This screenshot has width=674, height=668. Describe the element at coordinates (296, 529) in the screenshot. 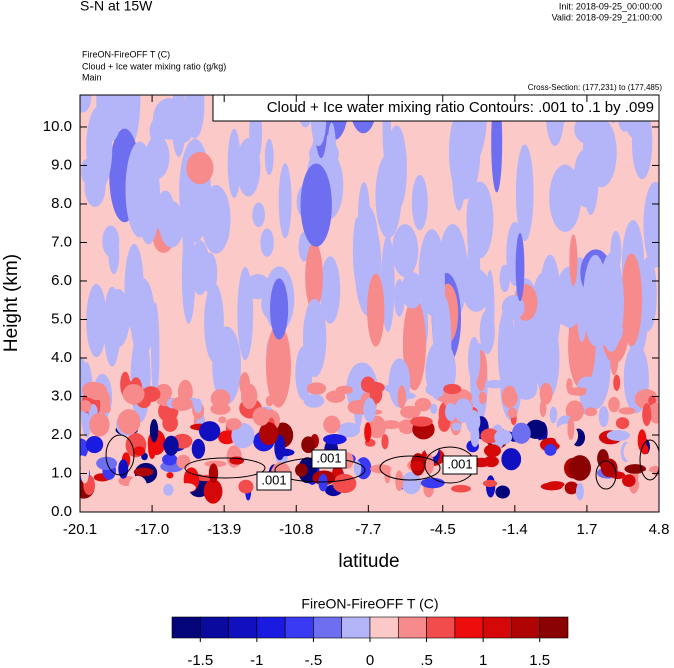

I see `x-tick-label: -10.8` at that location.